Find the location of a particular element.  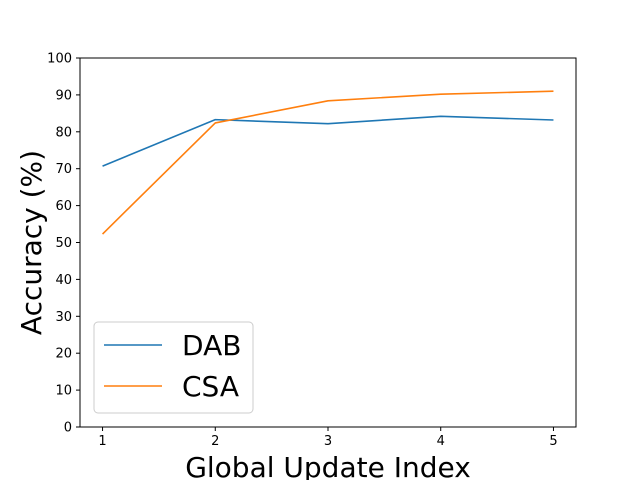

x-tick-label: 1 is located at coordinates (102, 441).